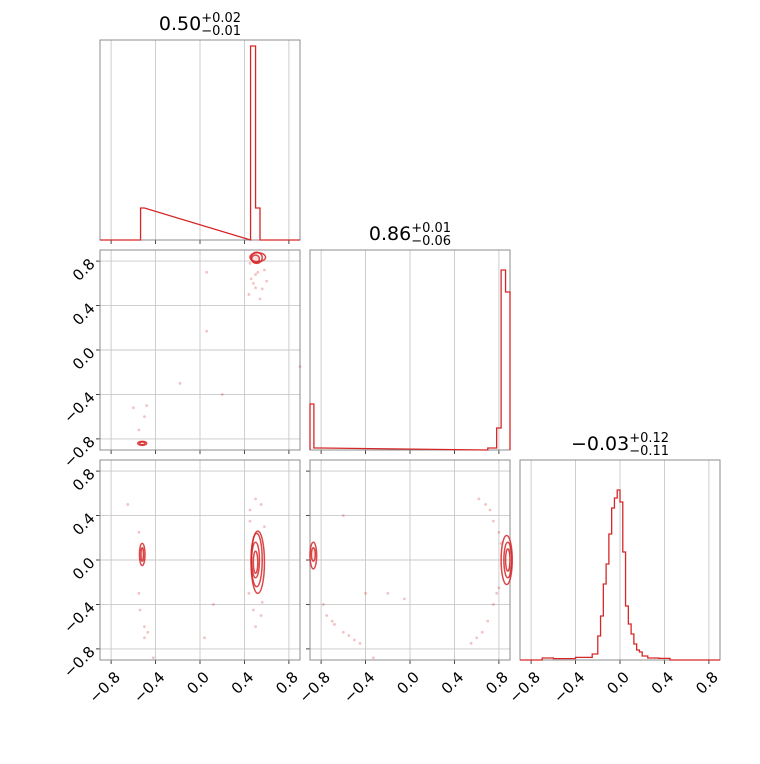 This screenshot has height=764, width=760. Describe the element at coordinates (84, 314) in the screenshot. I see `ytick-label-row1-3: 0.4` at that location.